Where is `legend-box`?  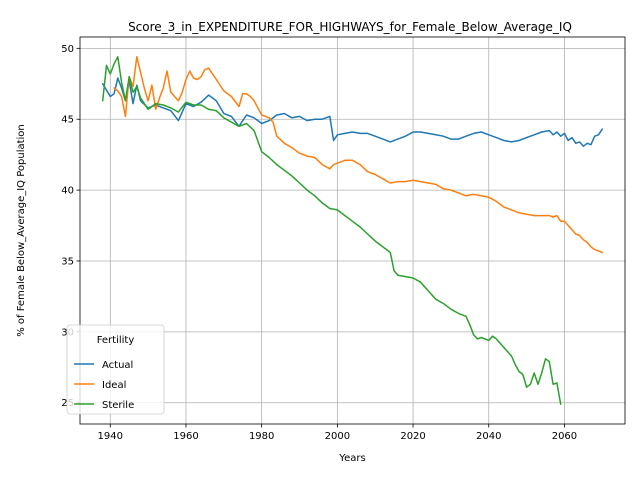
legend-box is located at coordinates (115, 369).